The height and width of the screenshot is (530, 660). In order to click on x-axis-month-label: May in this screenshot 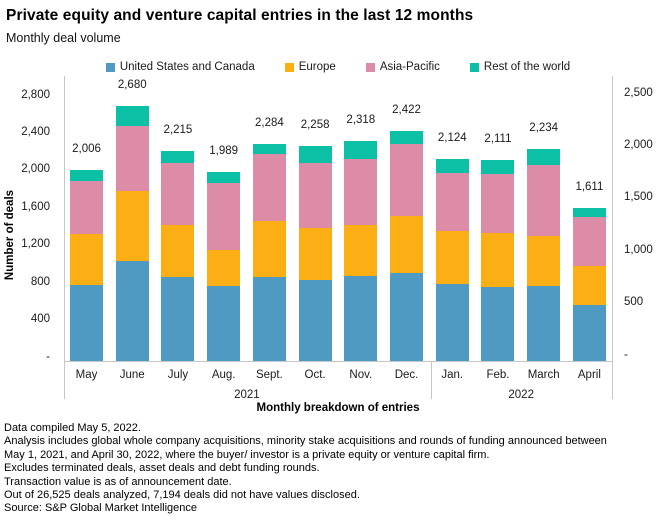, I will do `click(86, 375)`.